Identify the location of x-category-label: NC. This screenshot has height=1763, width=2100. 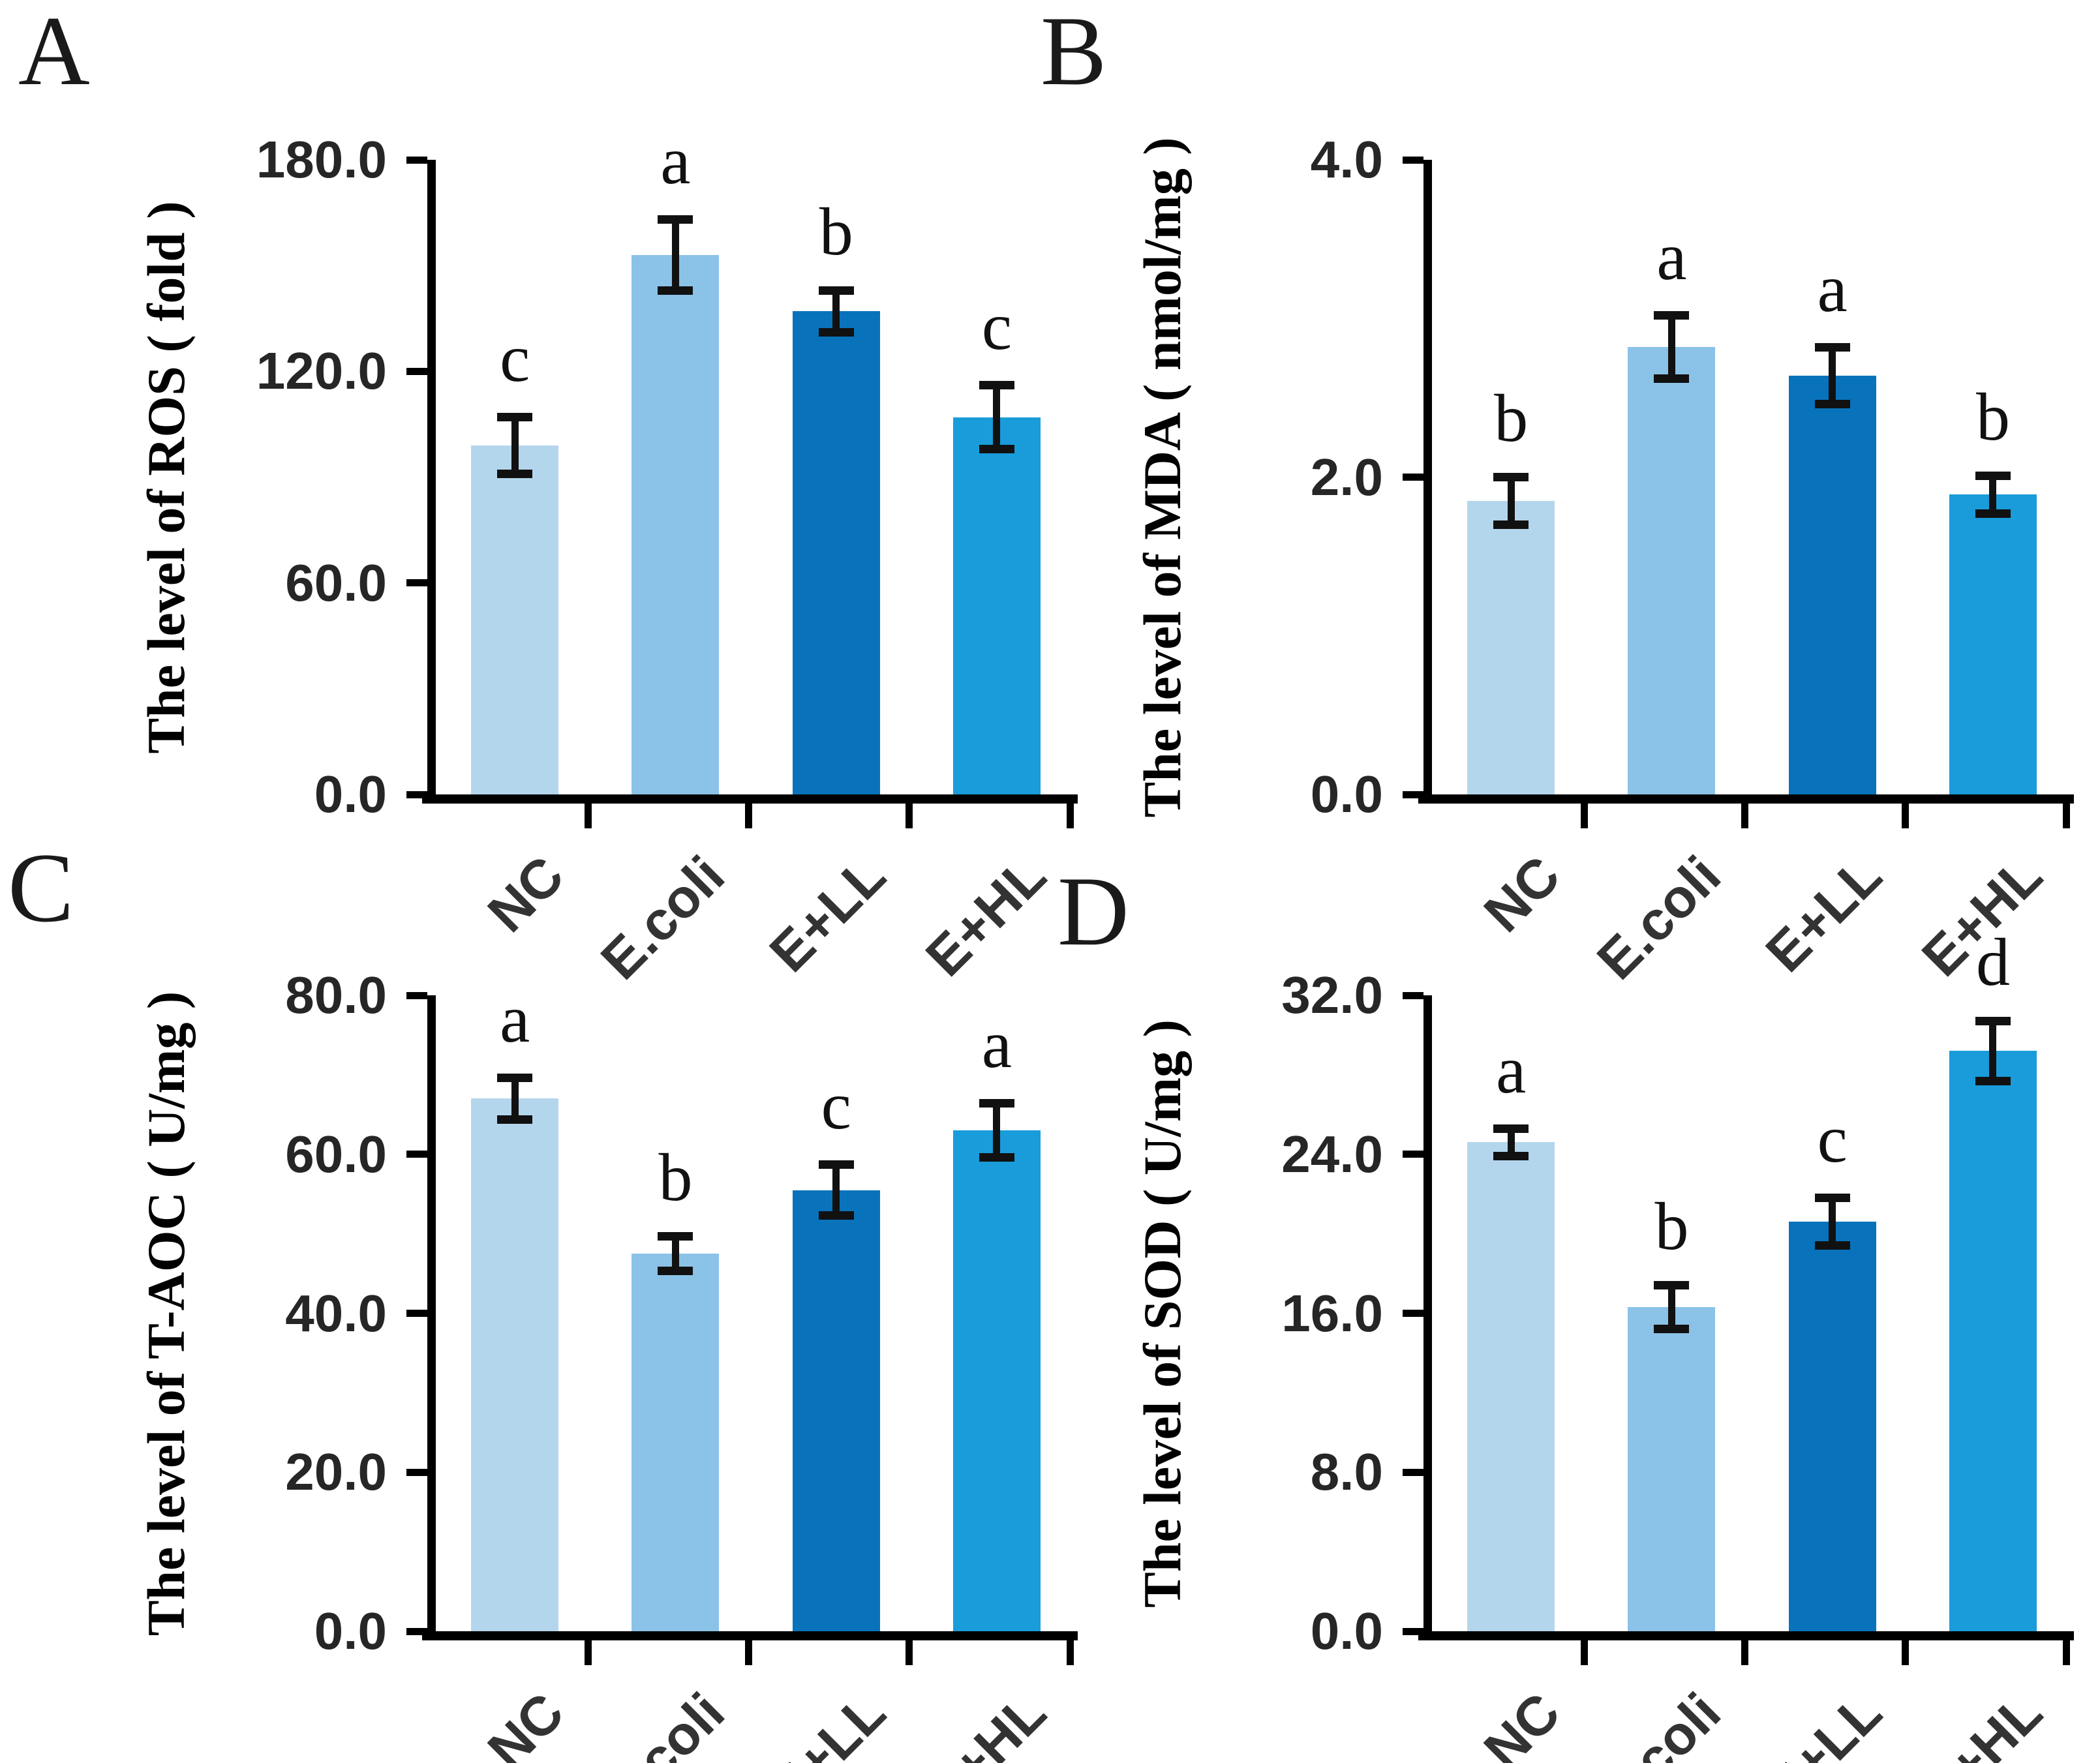
(526, 1722).